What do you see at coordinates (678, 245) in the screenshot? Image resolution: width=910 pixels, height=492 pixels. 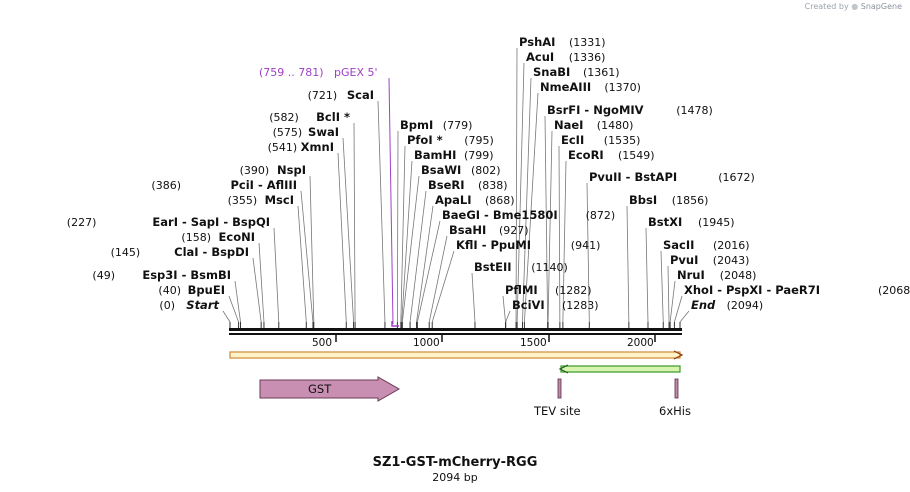 I see `site-name: SacII` at bounding box center [678, 245].